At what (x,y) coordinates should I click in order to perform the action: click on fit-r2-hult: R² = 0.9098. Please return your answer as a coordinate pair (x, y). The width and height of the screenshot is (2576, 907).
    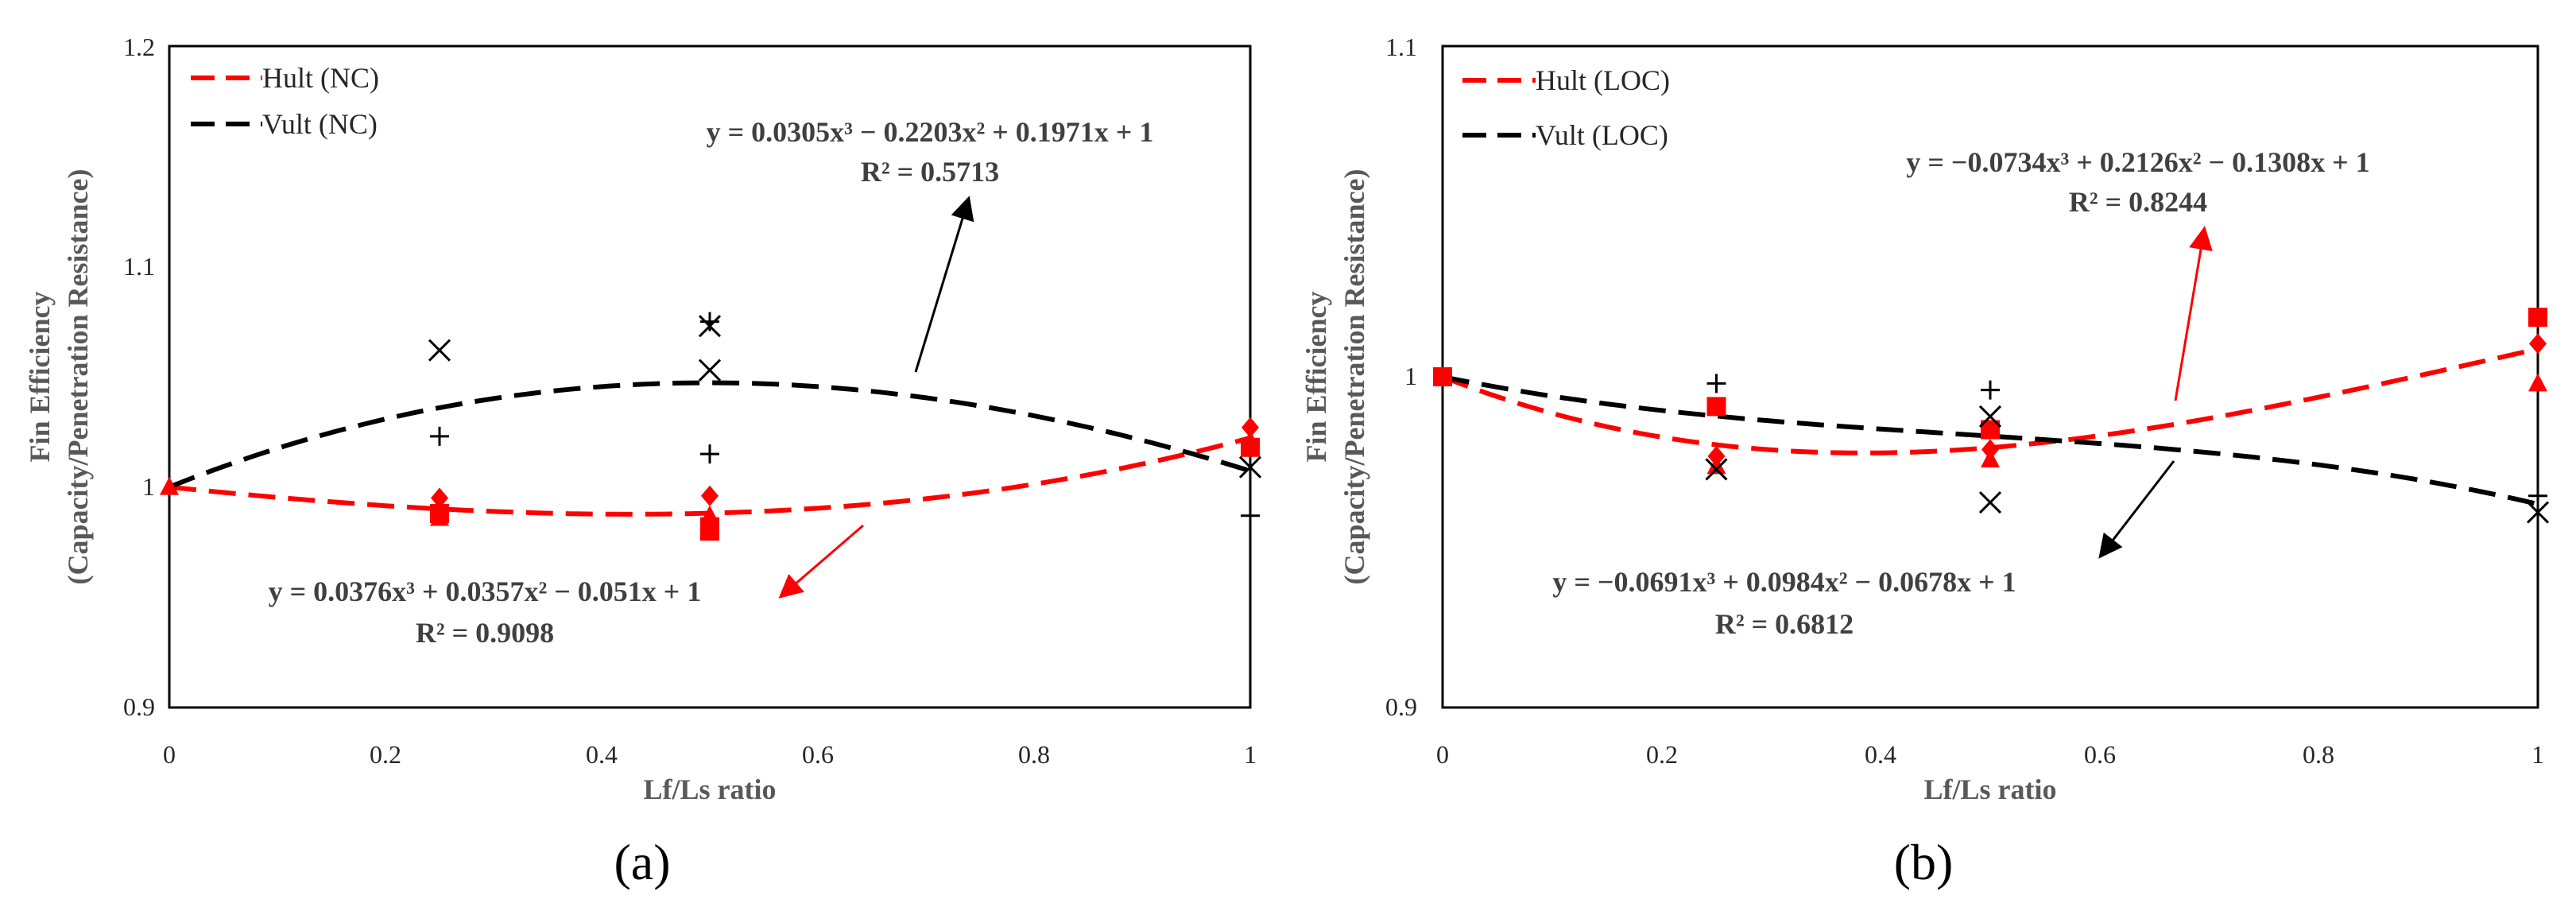
    Looking at the image, I should click on (485, 633).